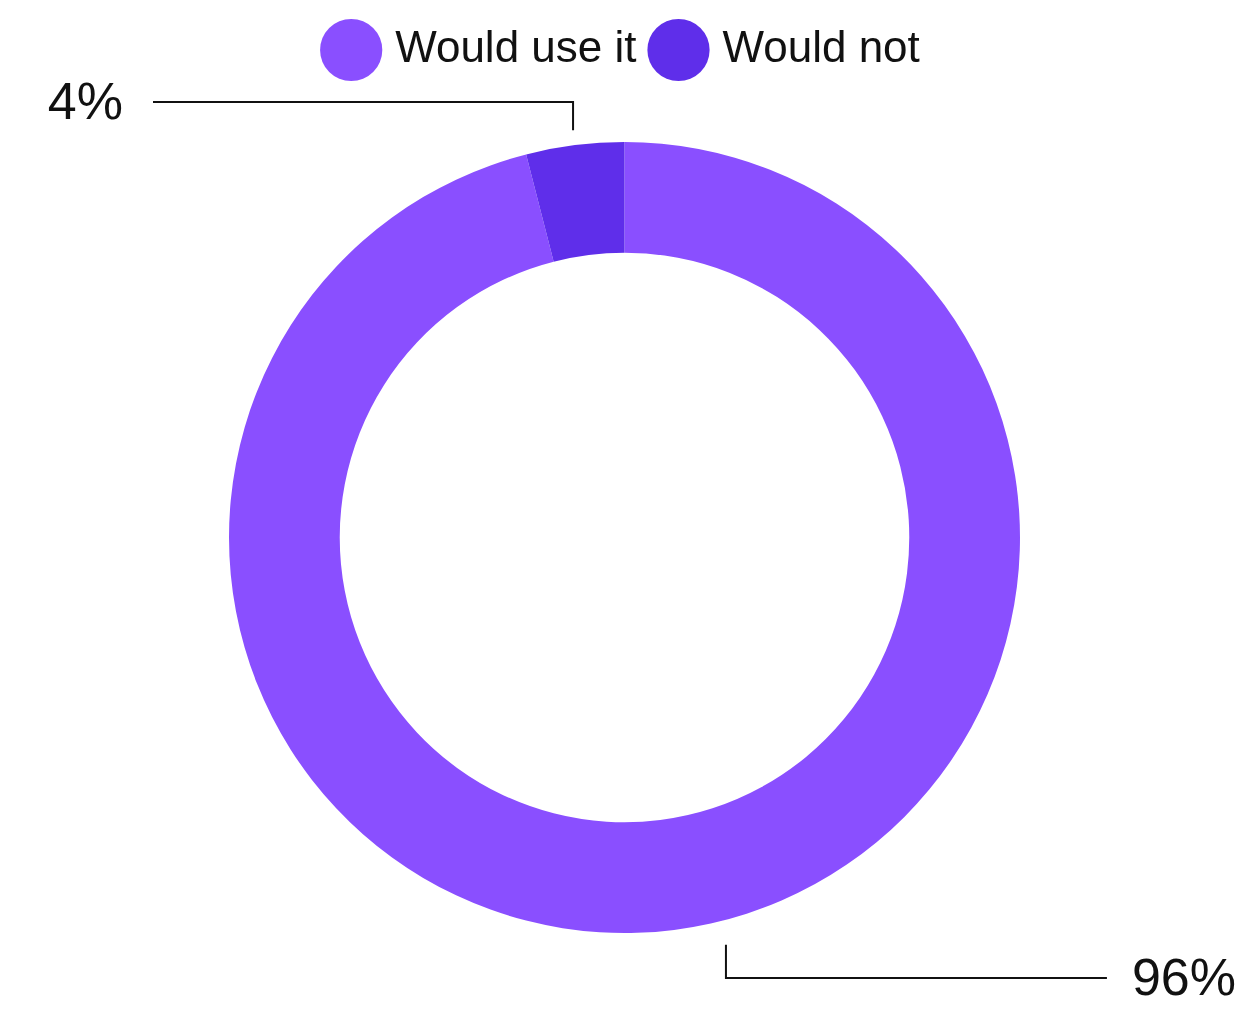  What do you see at coordinates (85, 101) in the screenshot?
I see `data-label: 4%` at bounding box center [85, 101].